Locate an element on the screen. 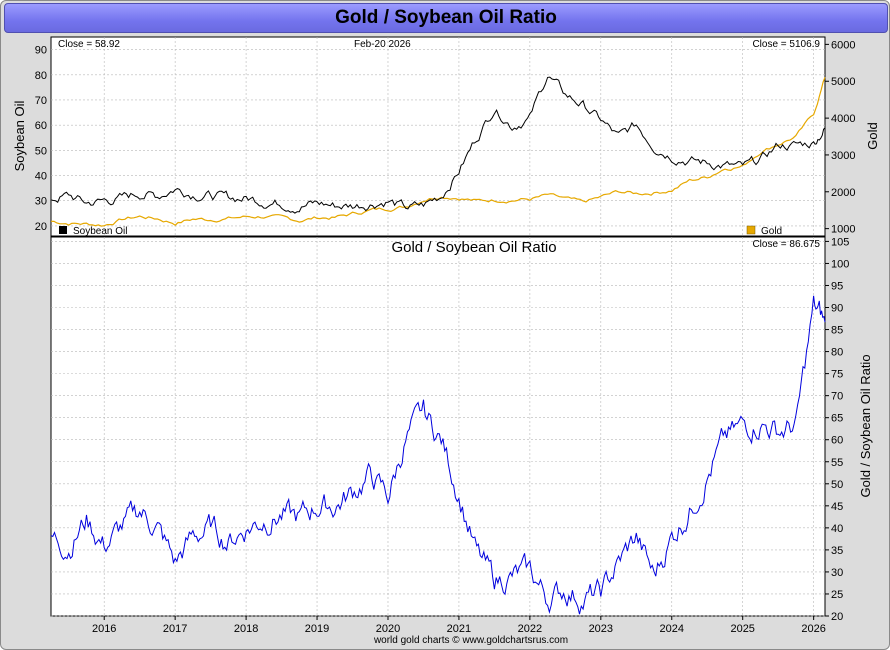 This screenshot has height=650, width=890. x-tick-label: 2024 is located at coordinates (672, 629).